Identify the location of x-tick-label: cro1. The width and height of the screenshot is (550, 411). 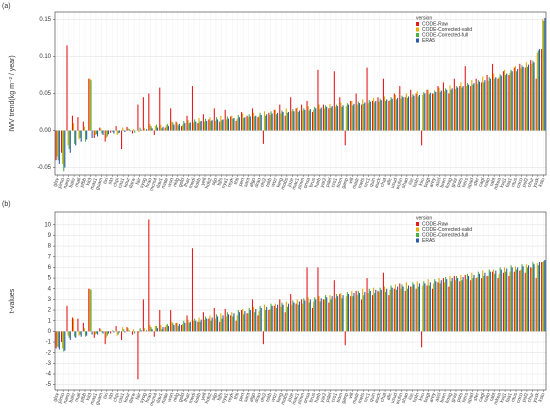
(334, 182).